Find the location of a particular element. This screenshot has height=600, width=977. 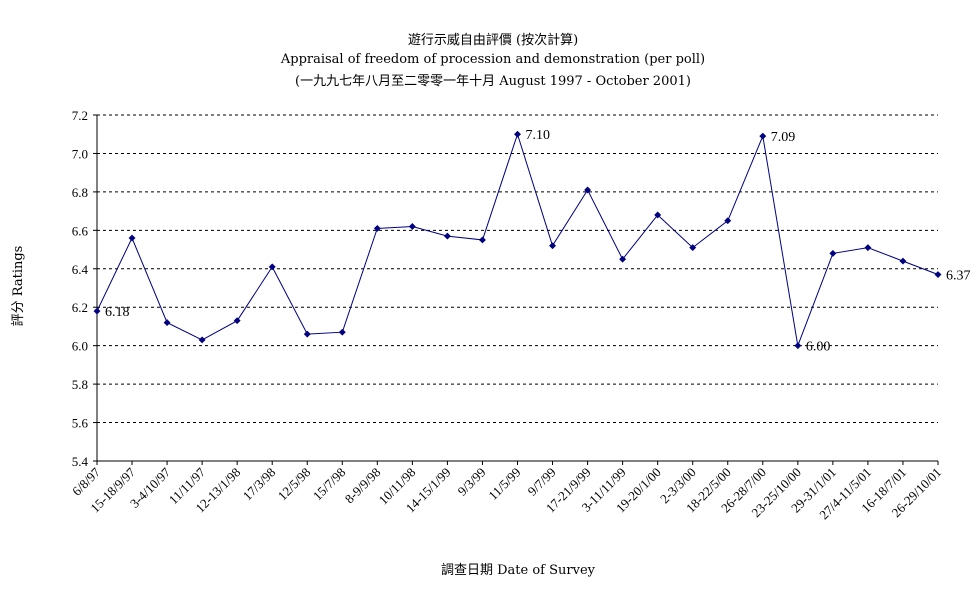

data-label: 6.37 is located at coordinates (958, 276).